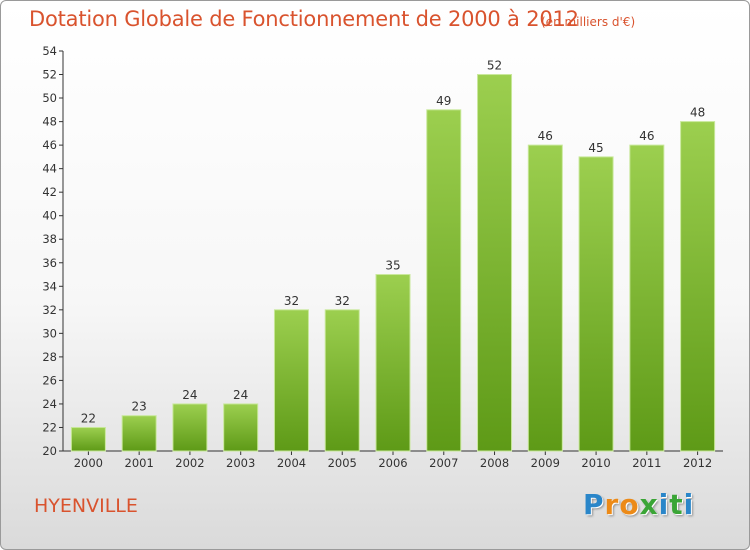  I want to click on value-label-2004: 32, so click(291, 301).